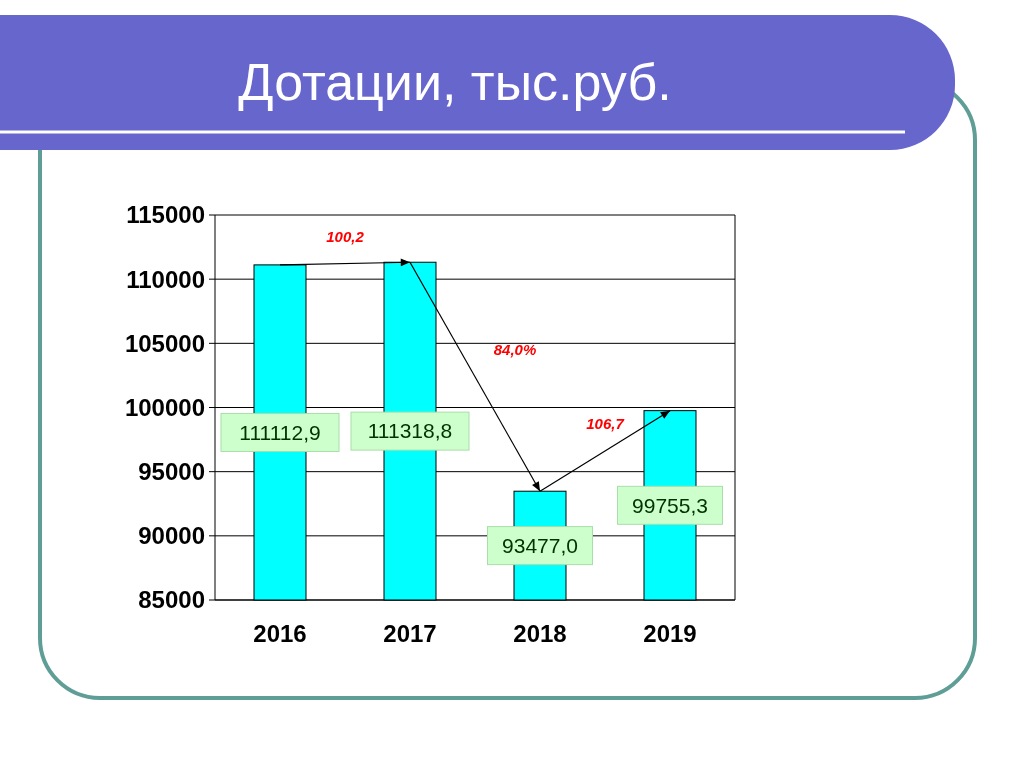 Image resolution: width=1024 pixels, height=767 pixels. I want to click on y-tick-label: 90000, so click(171, 536).